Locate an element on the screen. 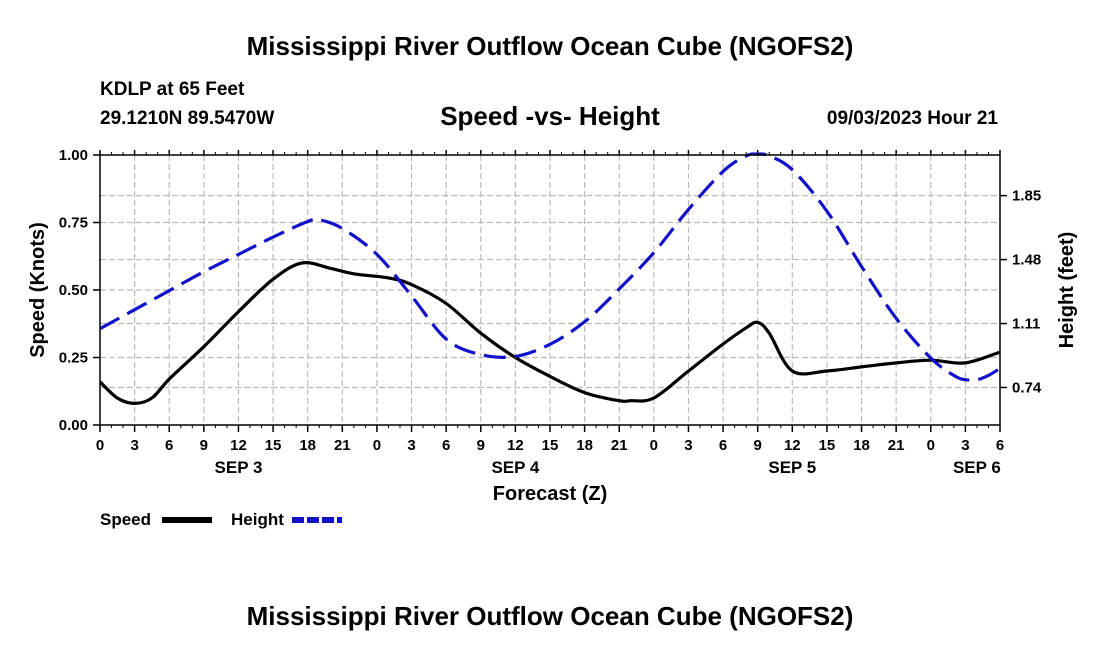  day-label: SEP 3 is located at coordinates (239, 467).